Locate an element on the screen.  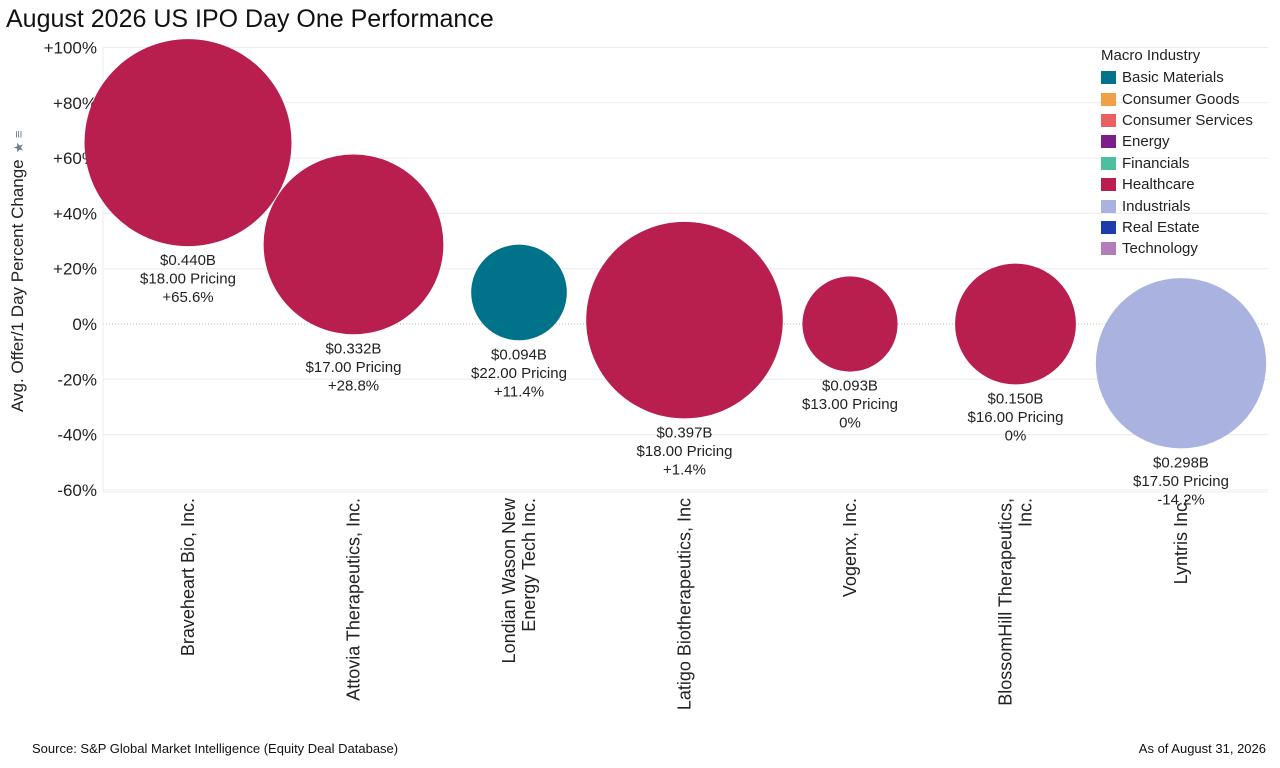
legend-item: Technology is located at coordinates (1177, 248).